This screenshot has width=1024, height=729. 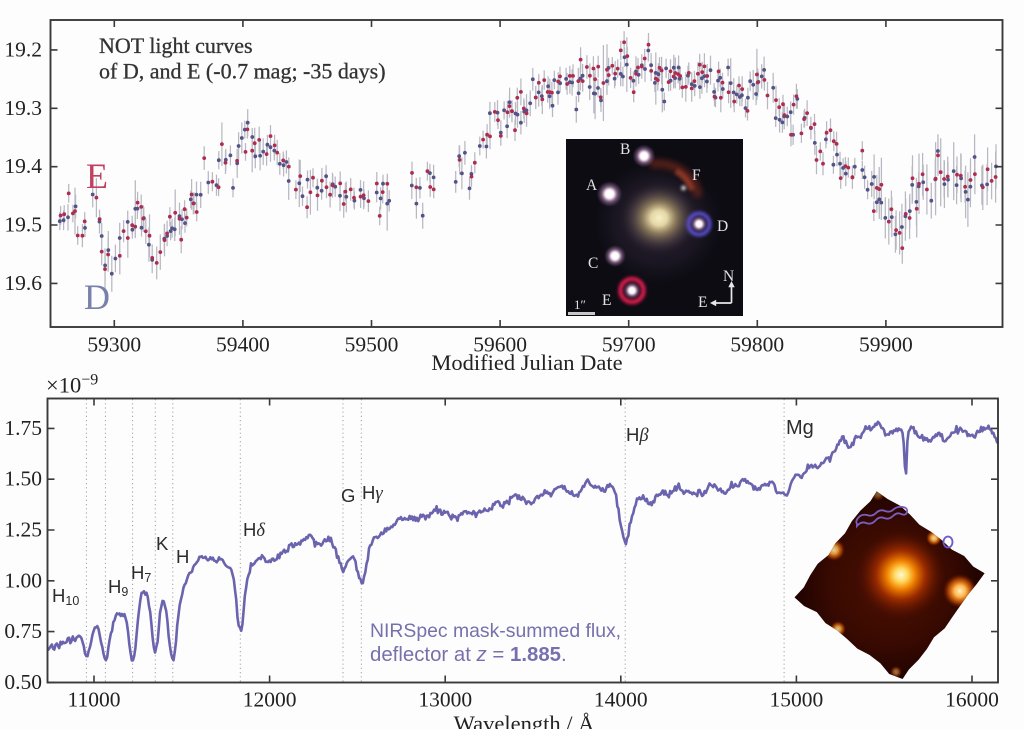 I want to click on svg-text: 1.00, so click(x=23, y=580).